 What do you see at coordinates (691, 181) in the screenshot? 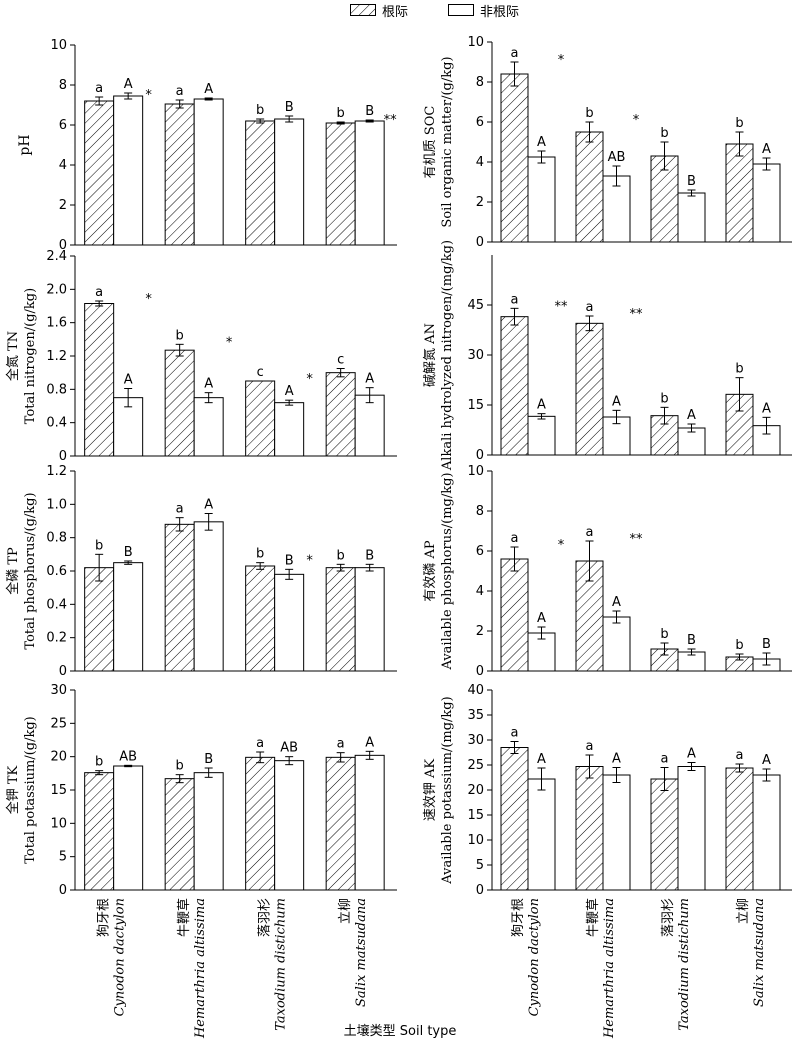
I see `panel-2-sig-letter: B` at bounding box center [691, 181].